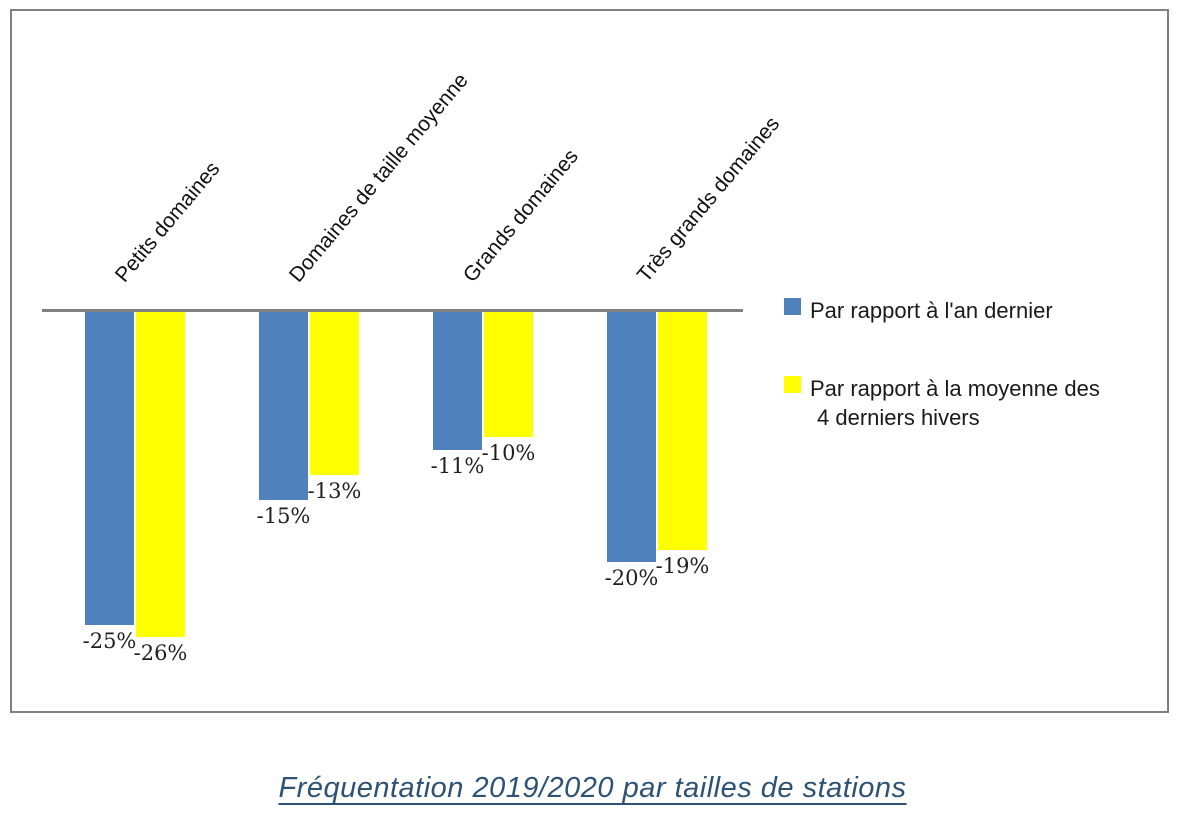 The image size is (1185, 833). Describe the element at coordinates (682, 566) in the screenshot. I see `value-label: -19%` at that location.